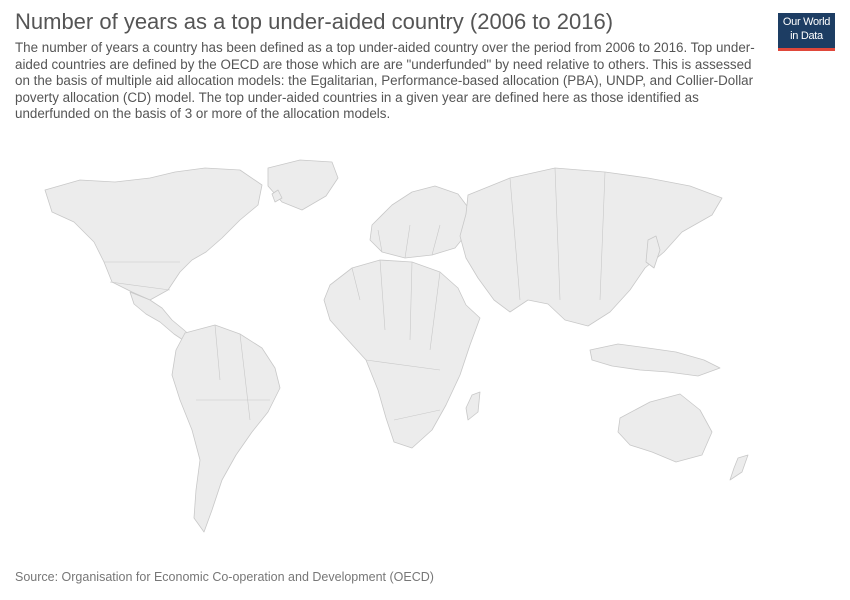  Describe the element at coordinates (402, 354) in the screenshot. I see `africa` at that location.